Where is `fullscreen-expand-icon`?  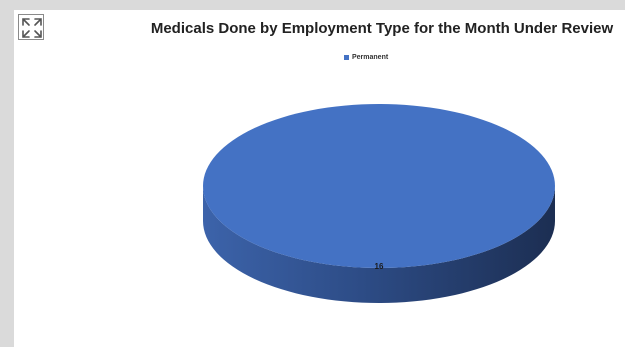 fullscreen-expand-icon is located at coordinates (32, 28).